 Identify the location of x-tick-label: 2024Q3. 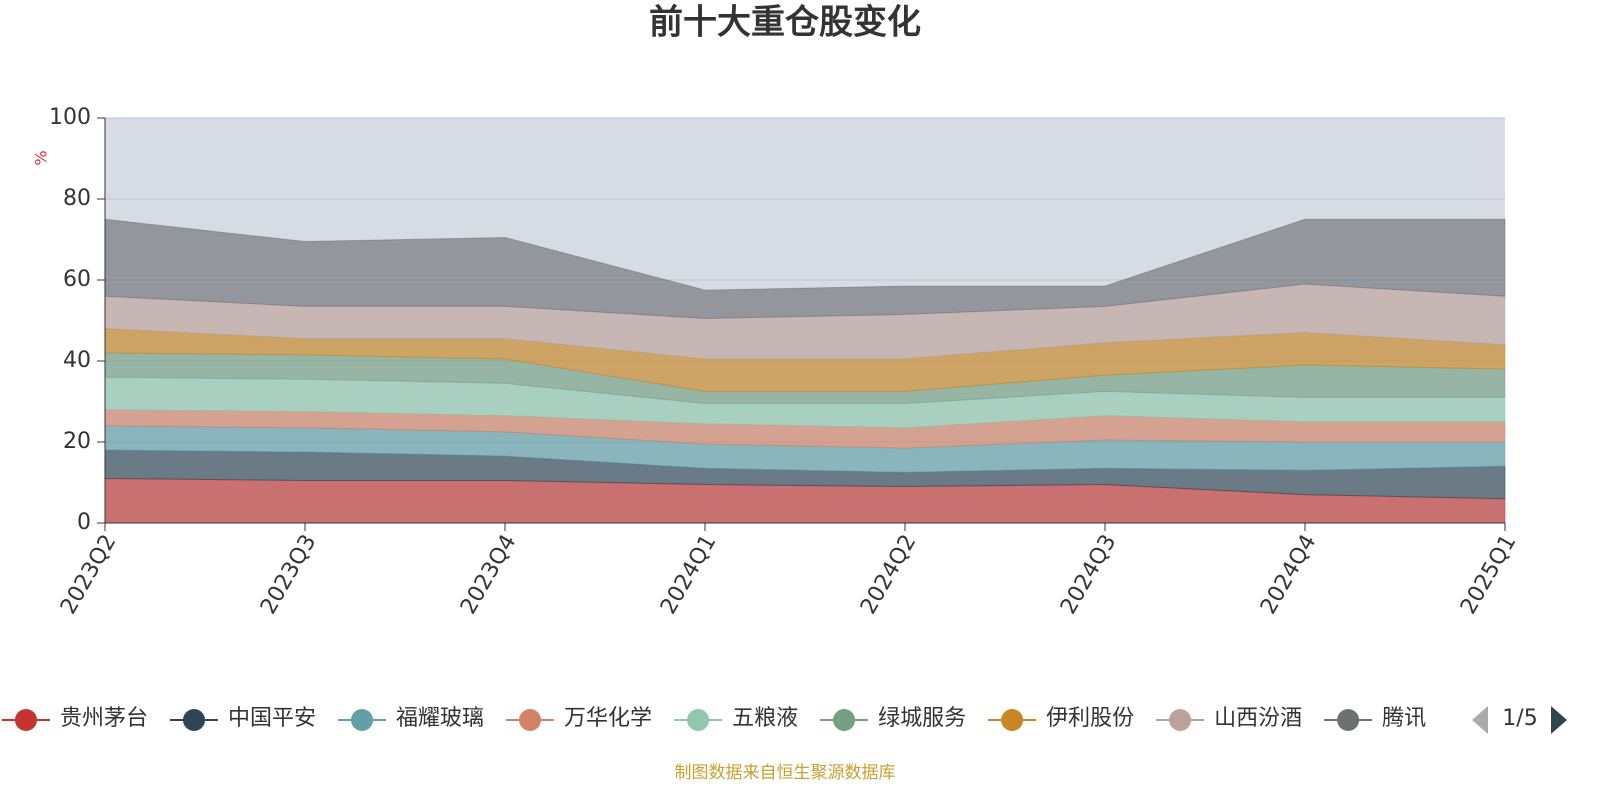
(1088, 575).